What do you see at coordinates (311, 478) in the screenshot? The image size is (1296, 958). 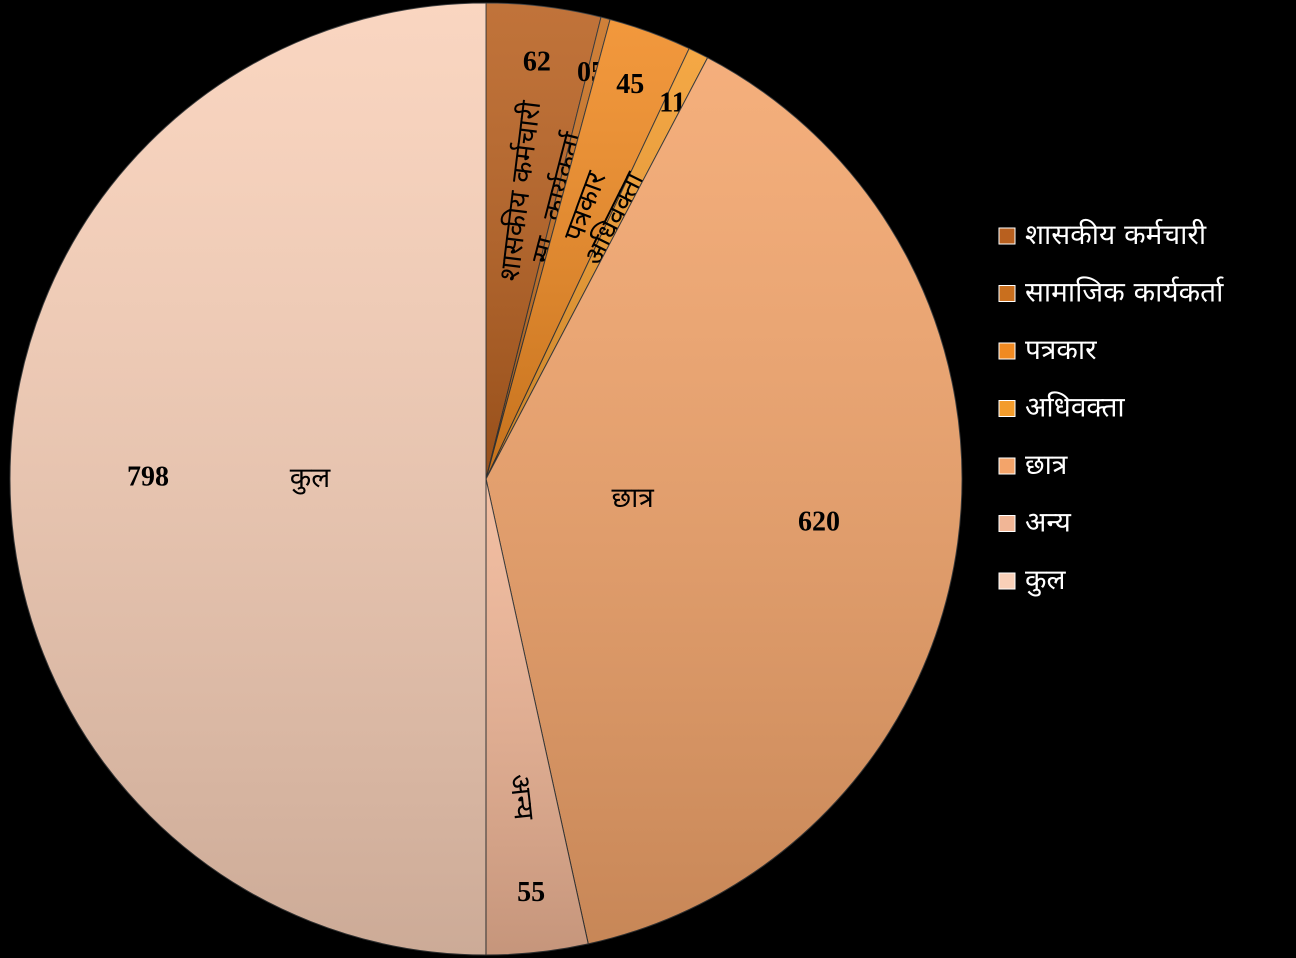 I see `slice-label: कुल` at bounding box center [311, 478].